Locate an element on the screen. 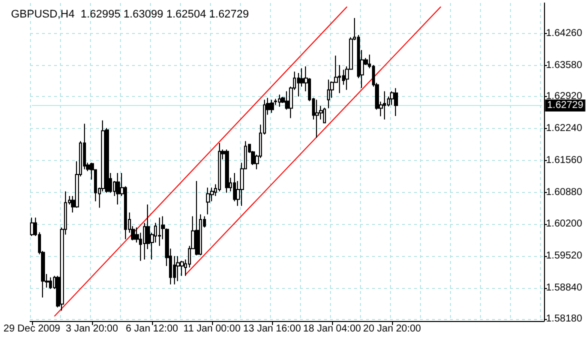  y-tick-label: 1.64260 is located at coordinates (564, 34).